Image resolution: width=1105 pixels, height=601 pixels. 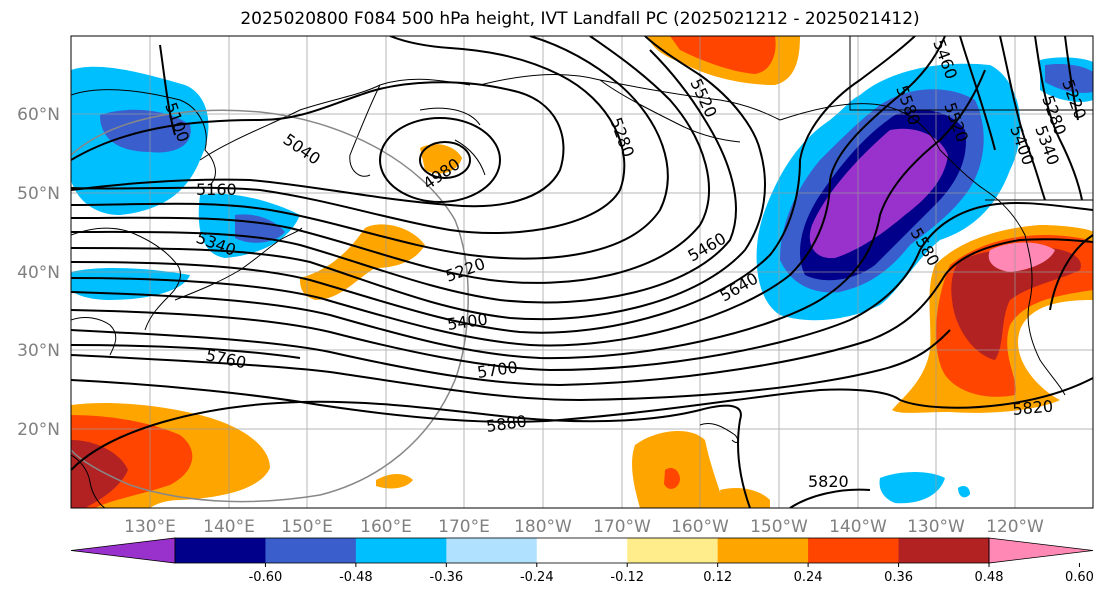 I want to click on shade-positive-peak, so click(x=1021, y=257).